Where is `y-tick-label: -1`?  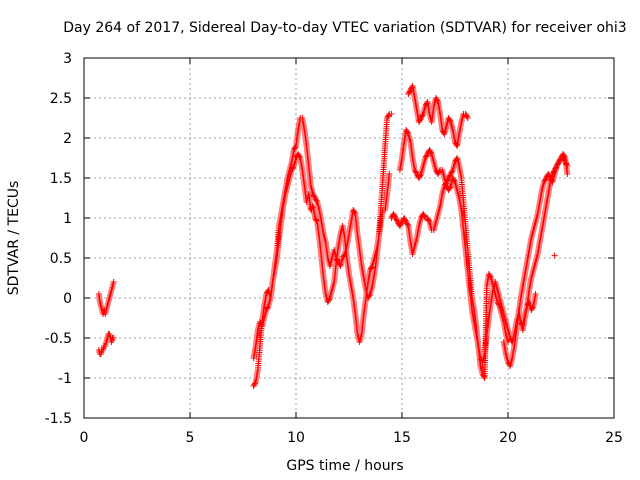
y-tick-label: -1 is located at coordinates (65, 379).